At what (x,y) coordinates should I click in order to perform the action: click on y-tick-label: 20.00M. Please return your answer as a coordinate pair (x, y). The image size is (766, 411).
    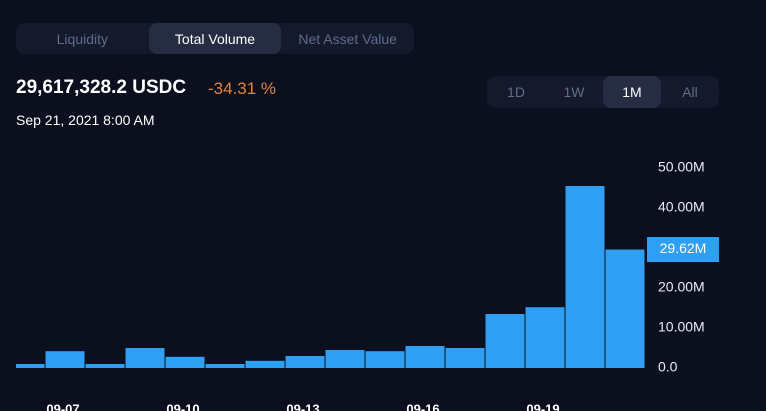
    Looking at the image, I should click on (681, 287).